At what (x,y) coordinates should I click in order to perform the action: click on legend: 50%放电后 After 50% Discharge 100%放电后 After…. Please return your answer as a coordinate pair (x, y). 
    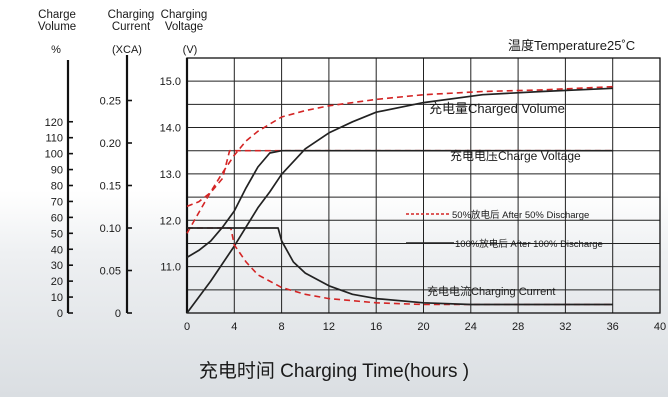
    Looking at the image, I should click on (504, 229).